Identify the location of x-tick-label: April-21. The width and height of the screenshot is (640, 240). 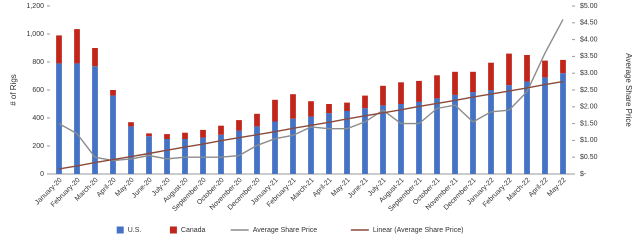
(323, 188).